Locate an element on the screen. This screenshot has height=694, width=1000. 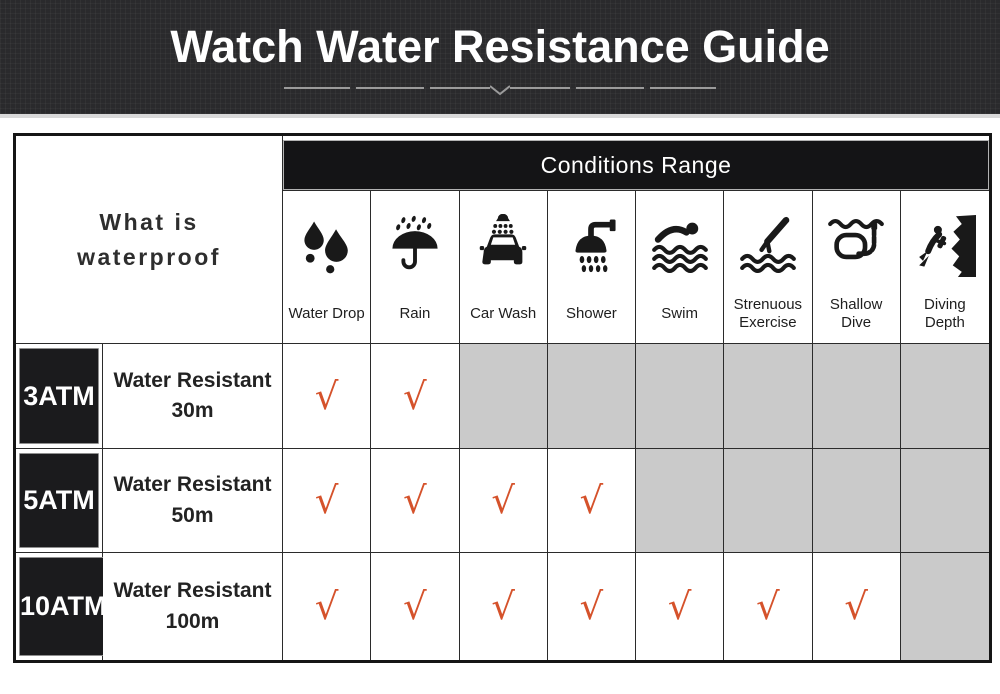
condition-header-cell: Rain is located at coordinates (415, 267).